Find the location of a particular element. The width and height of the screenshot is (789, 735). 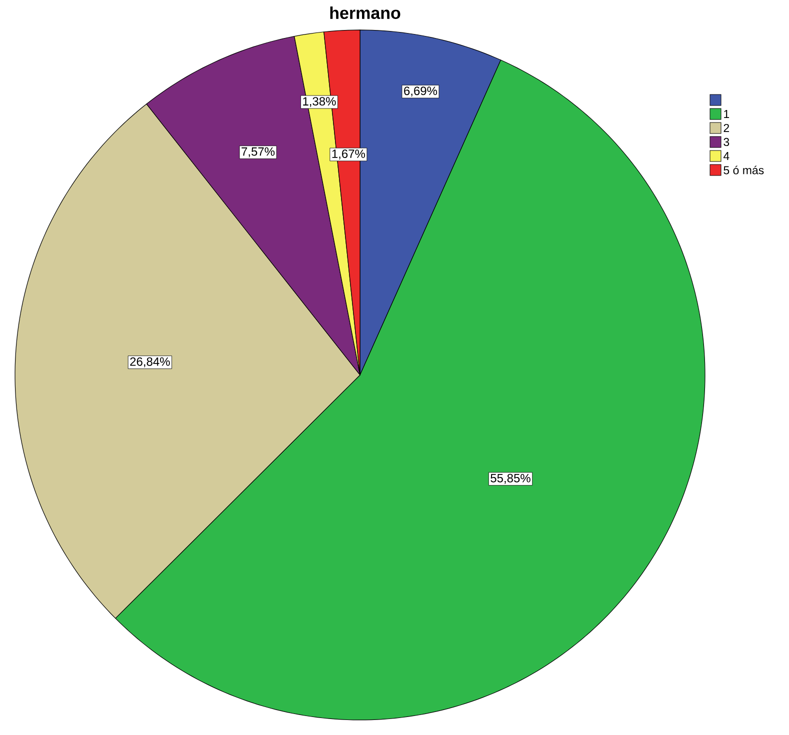

legend-label: 2 is located at coordinates (727, 128).